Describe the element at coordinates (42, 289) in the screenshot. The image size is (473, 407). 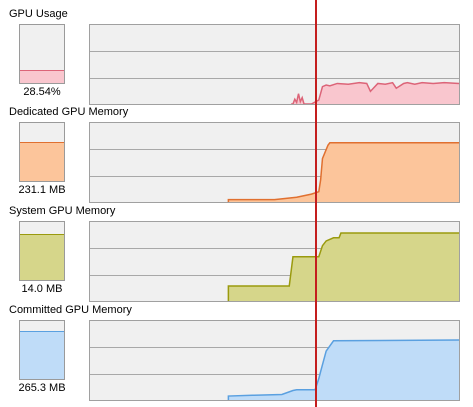
I see `meter-value: 14.0 MB` at that location.